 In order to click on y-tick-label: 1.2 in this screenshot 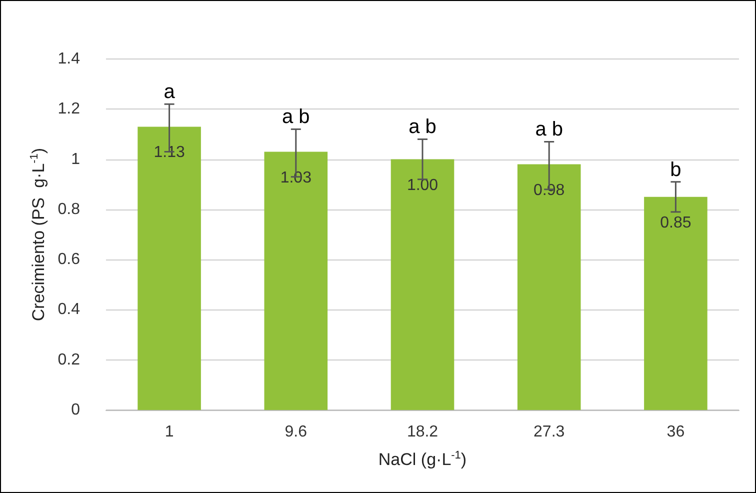, I will do `click(69, 109)`.